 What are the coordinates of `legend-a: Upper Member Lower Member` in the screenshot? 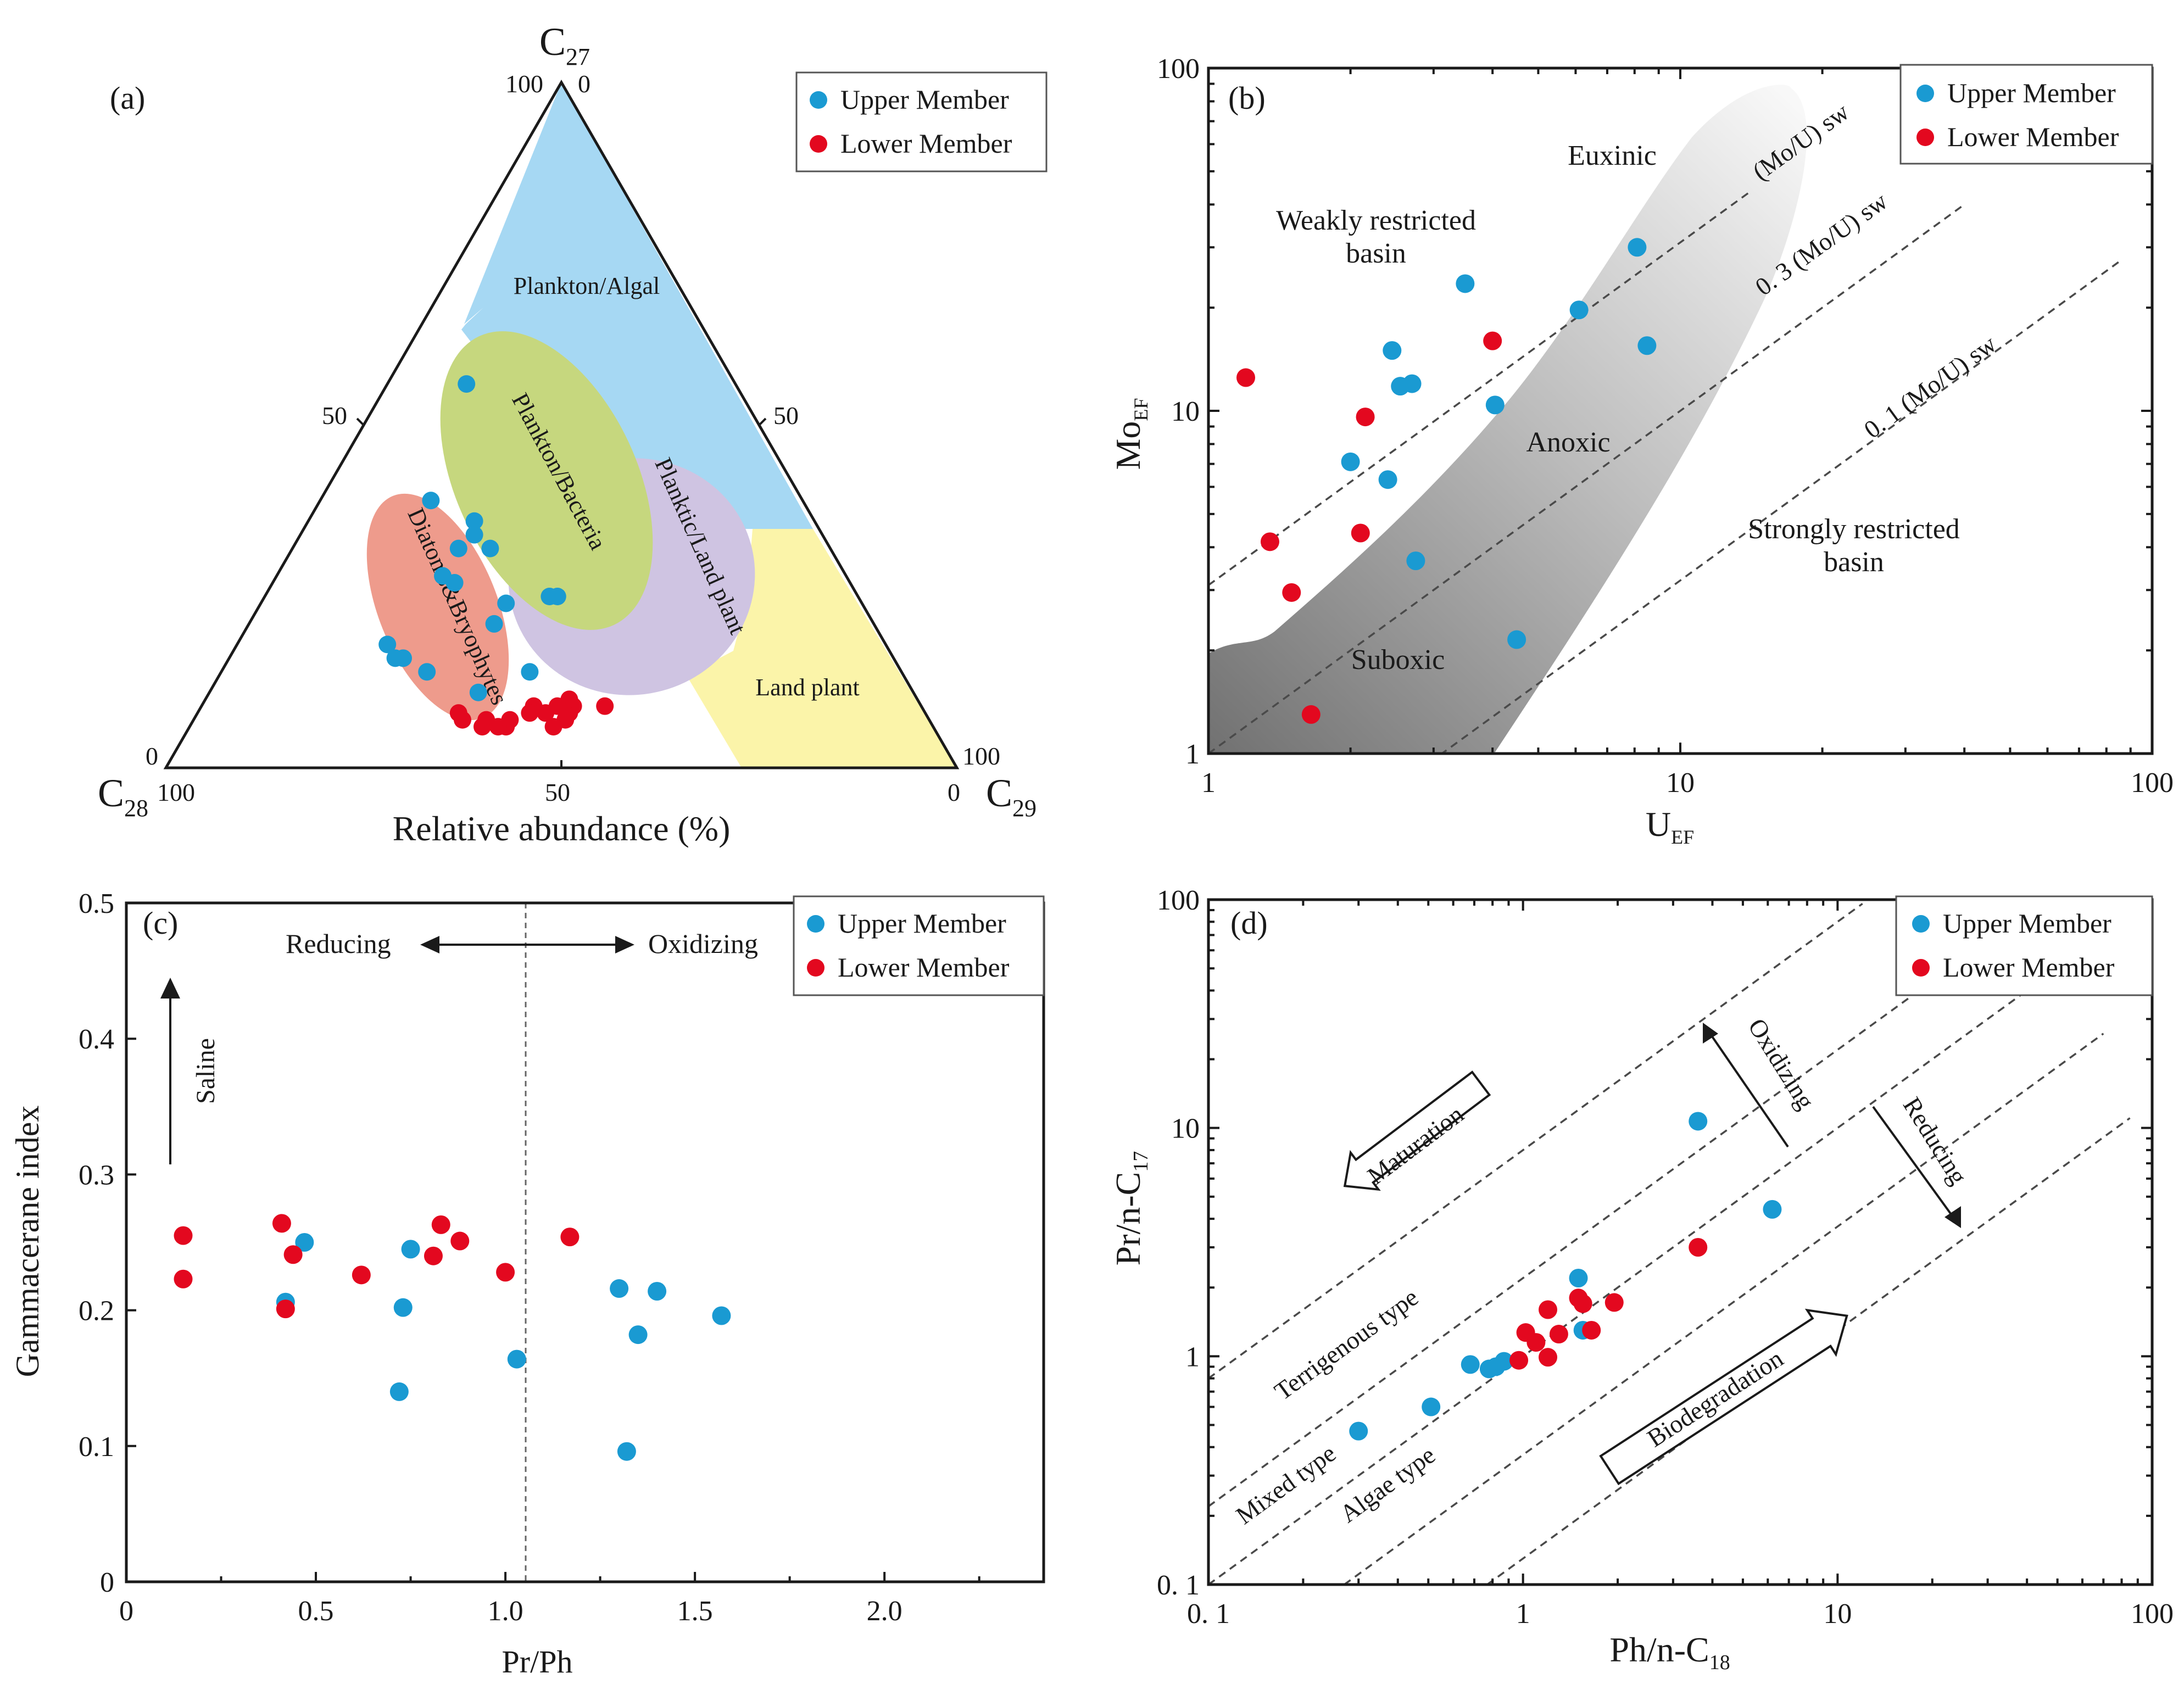 It's located at (921, 122).